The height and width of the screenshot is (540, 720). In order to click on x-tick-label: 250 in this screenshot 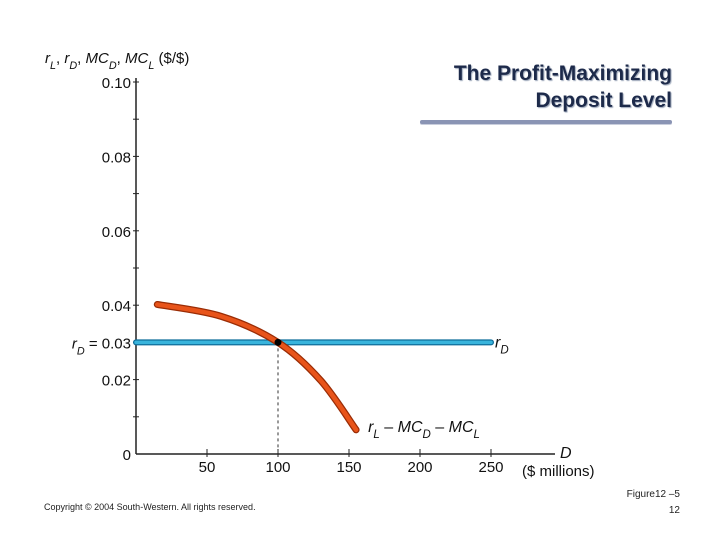, I will do `click(490, 467)`.